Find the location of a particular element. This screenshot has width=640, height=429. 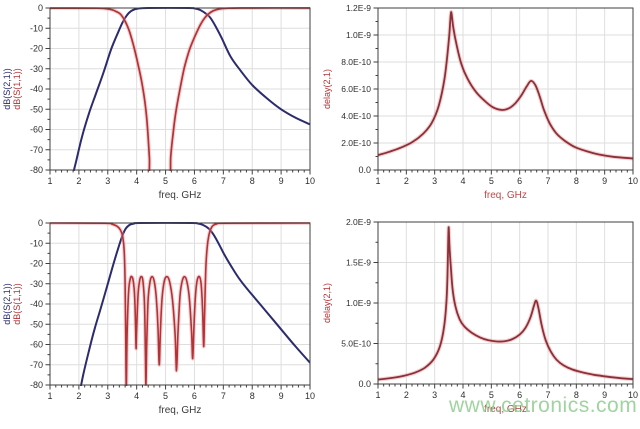

y-tick-label: 1.5E-9 is located at coordinates (358, 263).